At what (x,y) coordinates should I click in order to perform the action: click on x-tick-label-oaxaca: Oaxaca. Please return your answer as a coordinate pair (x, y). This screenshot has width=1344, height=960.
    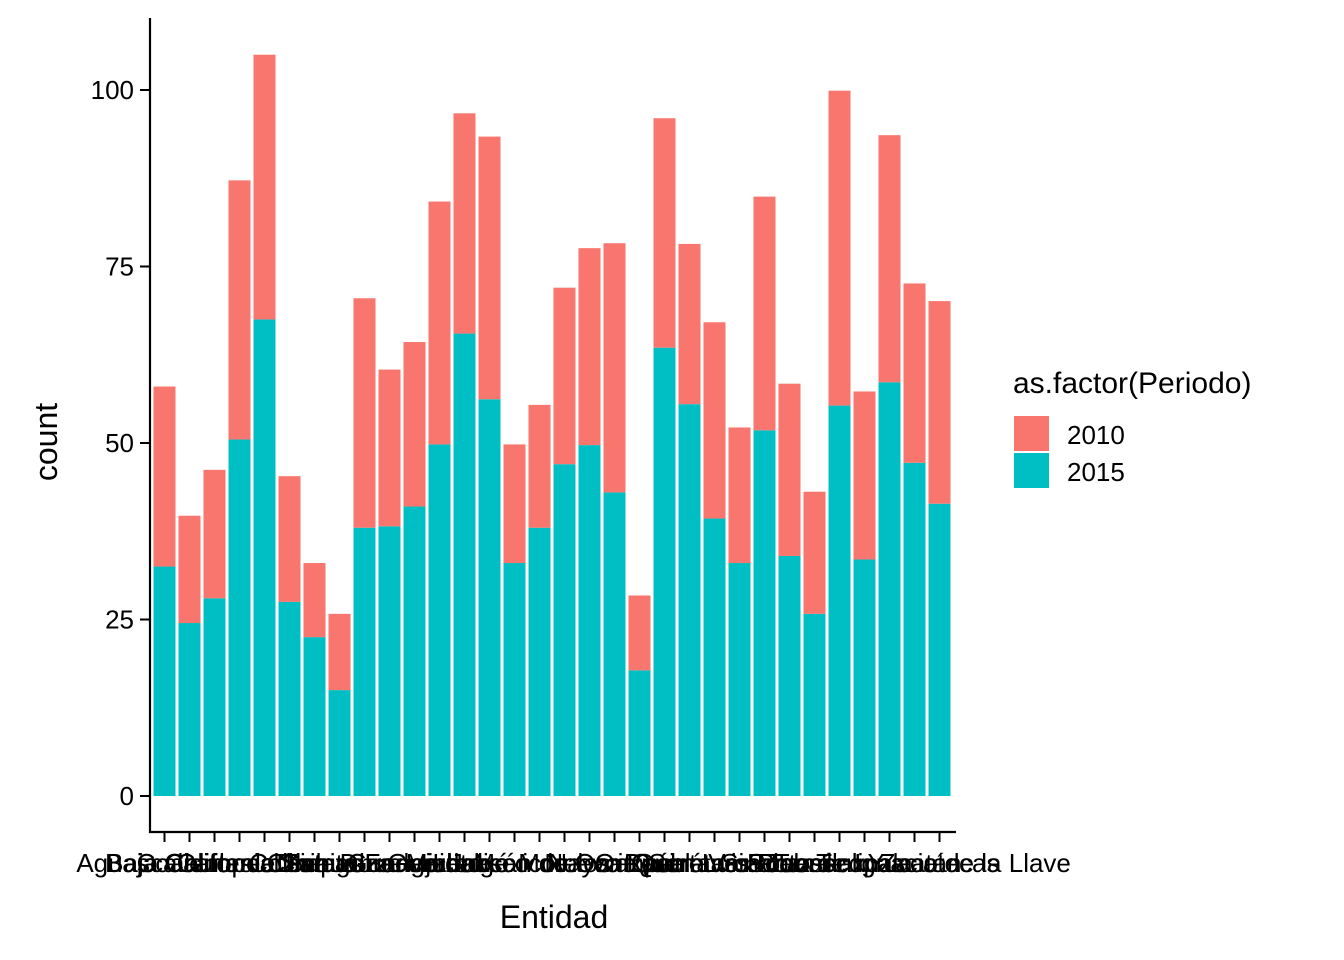
    Looking at the image, I should click on (640, 863).